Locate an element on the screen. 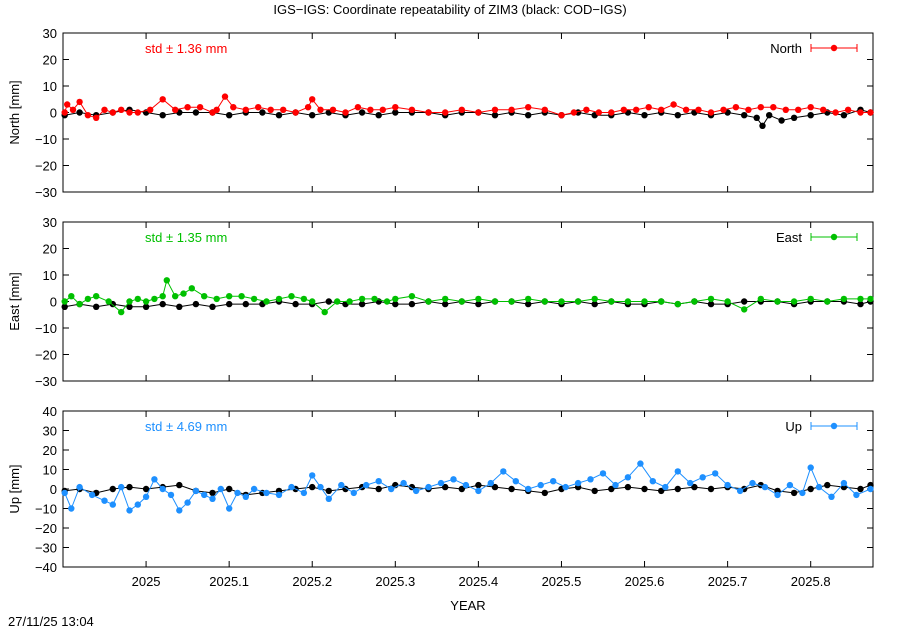 The image size is (900, 630). up-ytick-label: −10 is located at coordinates (46, 509).